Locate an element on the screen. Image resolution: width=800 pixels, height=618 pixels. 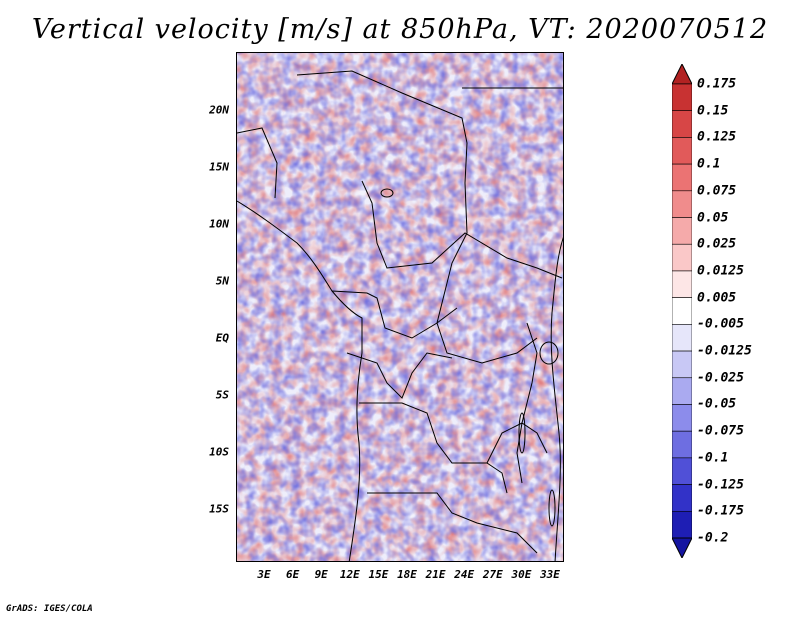
colorbar-label: -0.175 is located at coordinates (720, 511).